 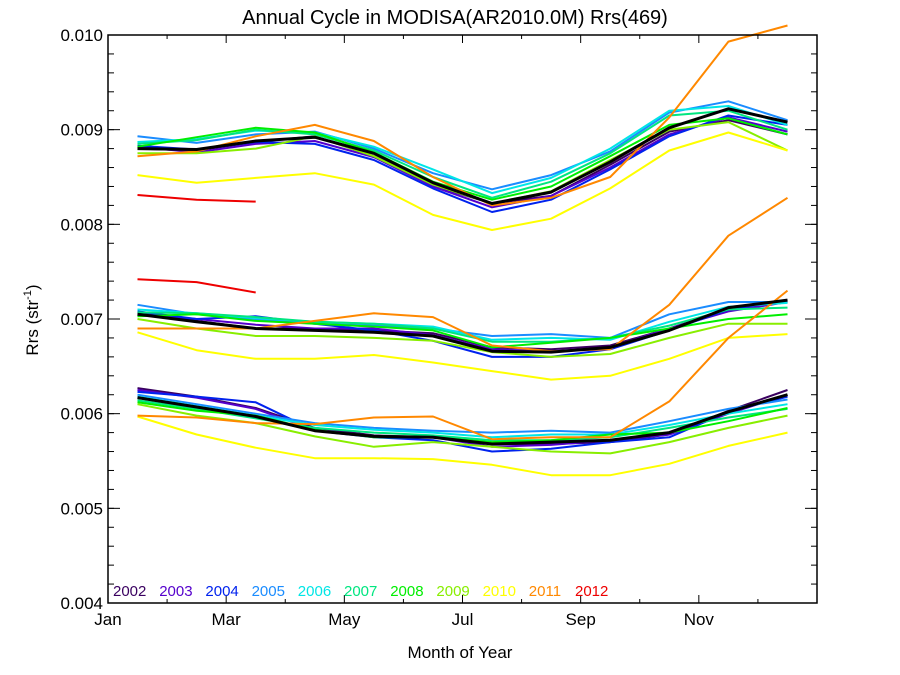 I want to click on legend-item-2012: 2012, so click(x=591, y=591).